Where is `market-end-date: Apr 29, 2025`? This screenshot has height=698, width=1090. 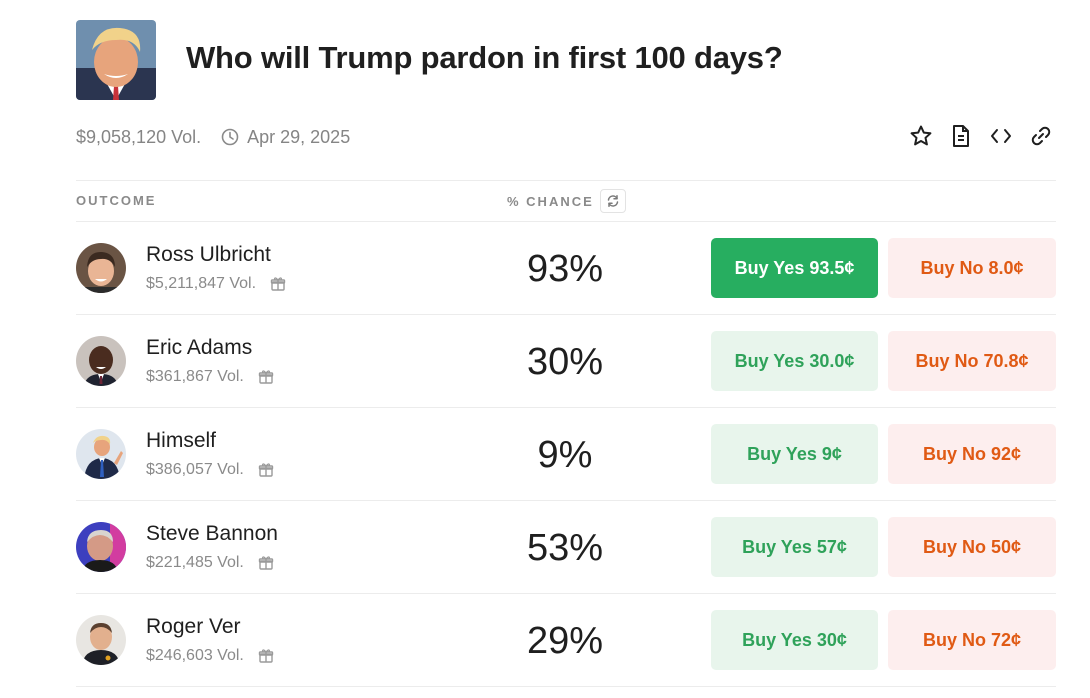 market-end-date: Apr 29, 2025 is located at coordinates (285, 137).